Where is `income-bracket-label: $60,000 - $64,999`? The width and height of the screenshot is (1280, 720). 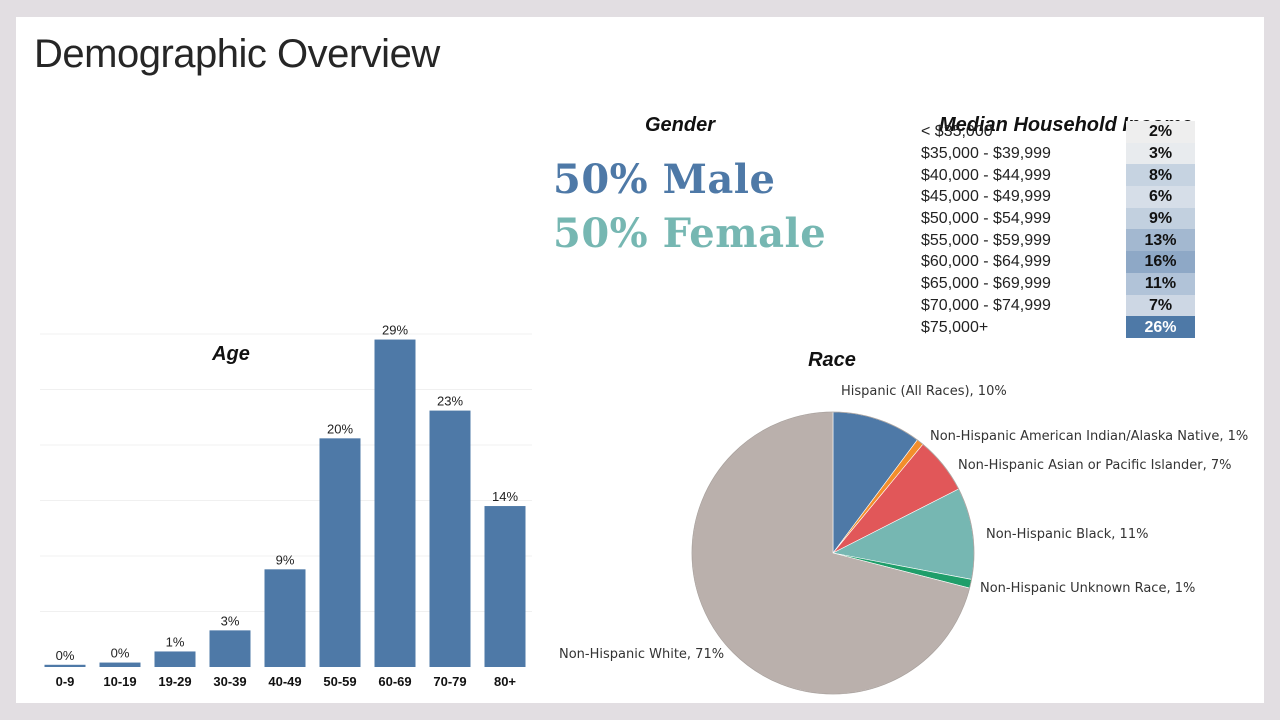 income-bracket-label: $60,000 - $64,999 is located at coordinates (986, 262).